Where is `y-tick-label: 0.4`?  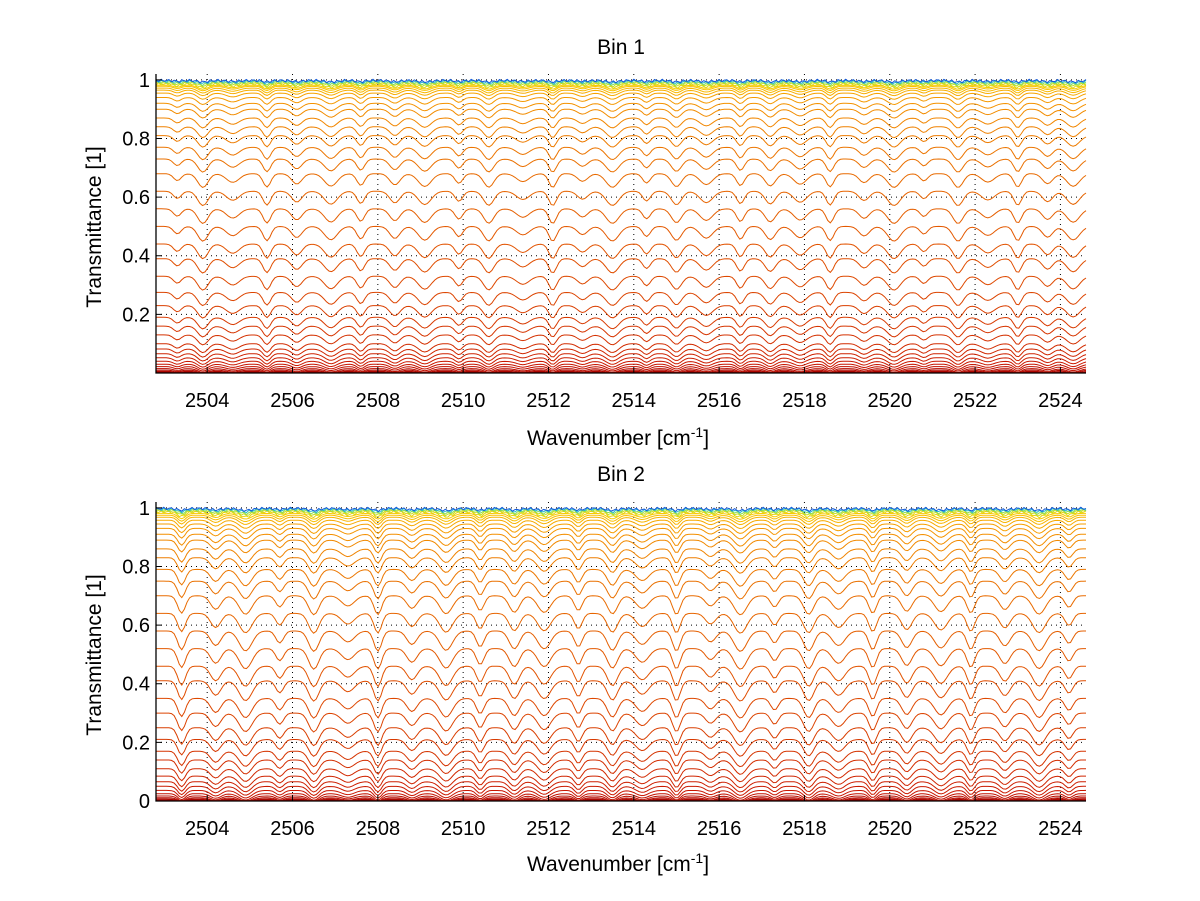 y-tick-label: 0.4 is located at coordinates (136, 257).